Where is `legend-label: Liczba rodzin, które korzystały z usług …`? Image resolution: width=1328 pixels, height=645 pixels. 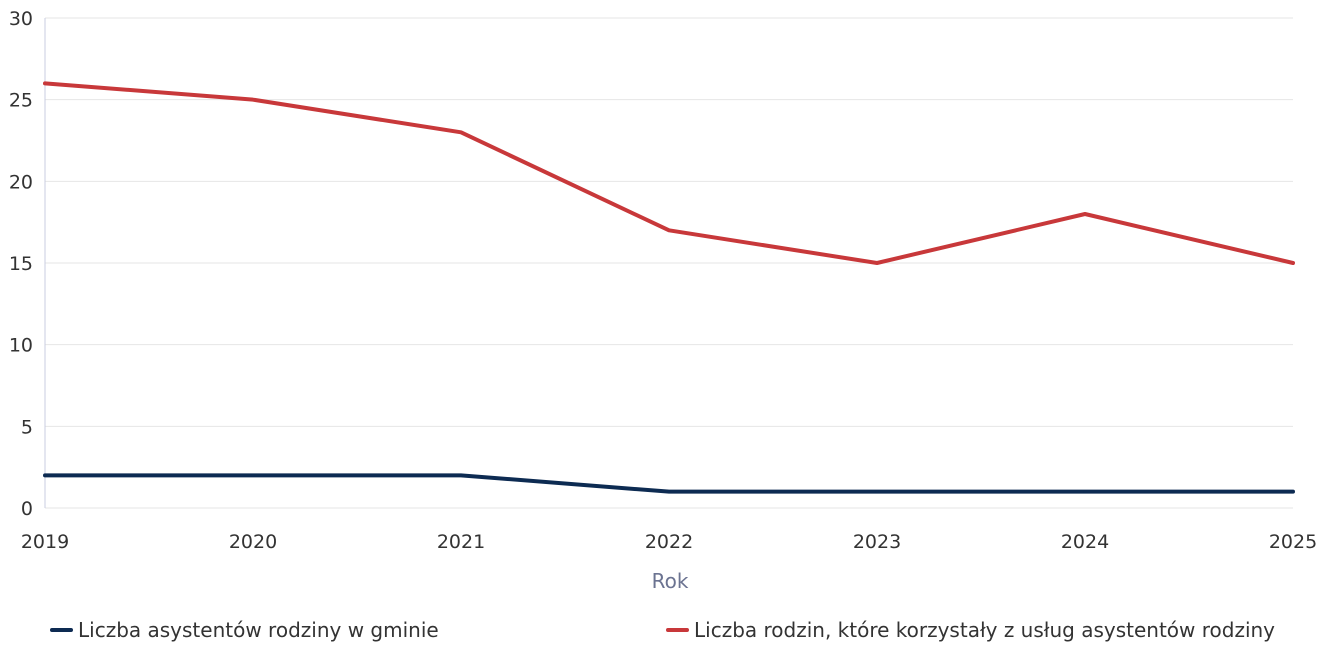
legend-label: Liczba rodzin, które korzystały z usług … is located at coordinates (984, 630).